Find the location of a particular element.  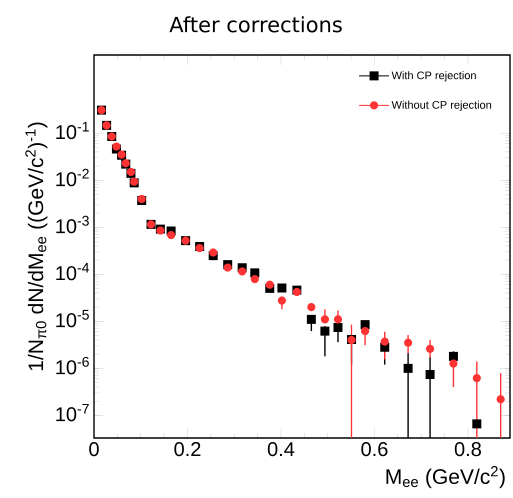

x-tick-label: 0.6 is located at coordinates (374, 449).